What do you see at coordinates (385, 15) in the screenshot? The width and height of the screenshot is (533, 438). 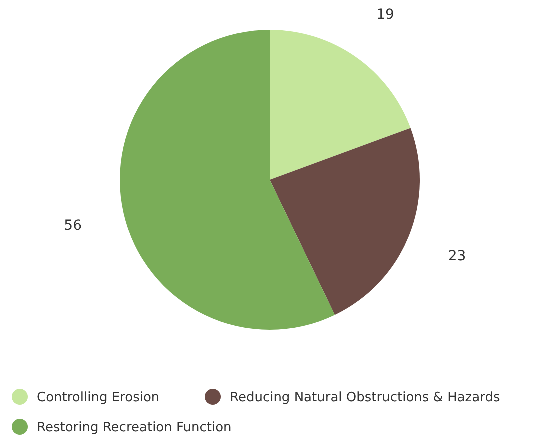 I see `data-label: 19` at bounding box center [385, 15].